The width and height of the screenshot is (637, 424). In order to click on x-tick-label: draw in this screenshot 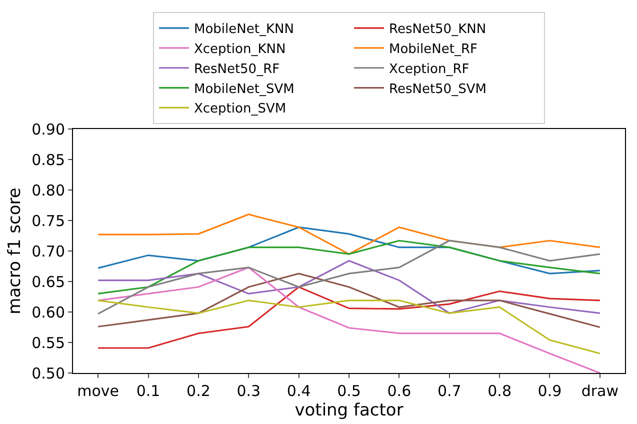, I will do `click(599, 391)`.